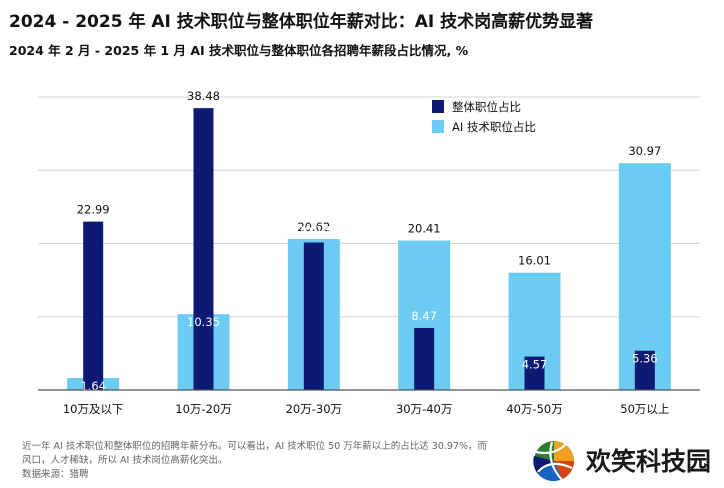  Describe the element at coordinates (93, 210) in the screenshot. I see `data-label: 22.99` at that location.